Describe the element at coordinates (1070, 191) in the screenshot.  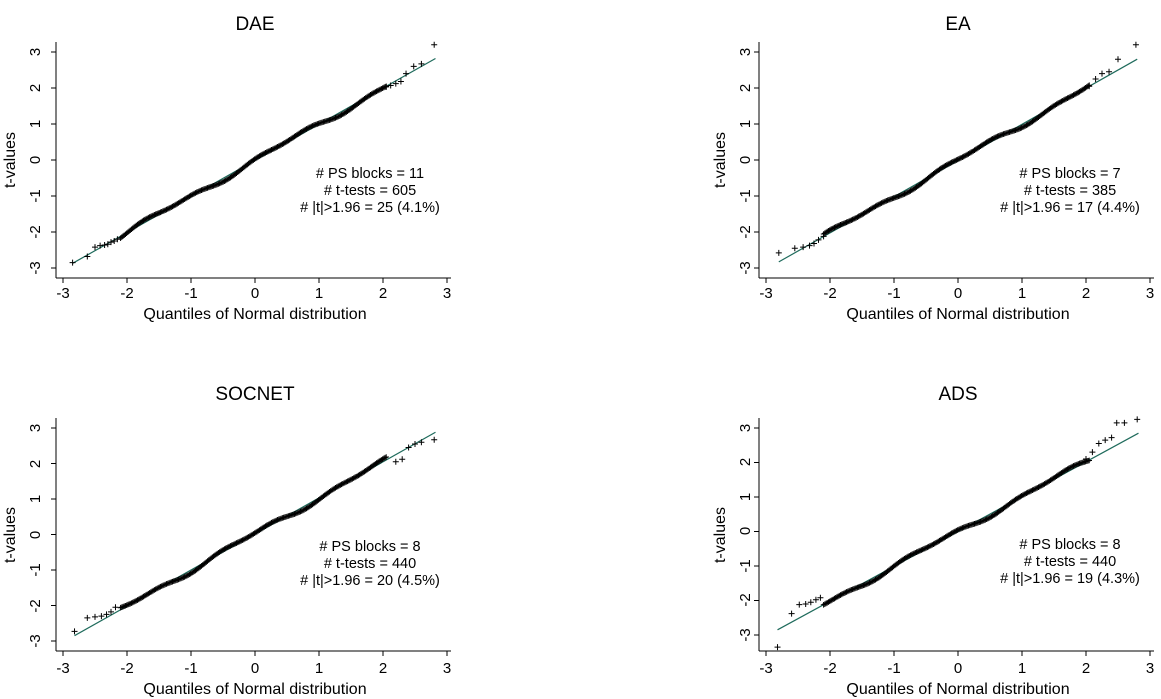
I see `t-tests-note: # t-tests = 385` at that location.